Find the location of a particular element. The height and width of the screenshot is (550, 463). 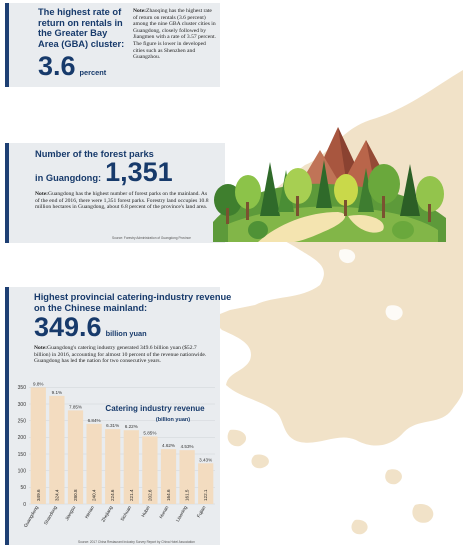

rental-return-big-number: 3.6 is located at coordinates (57, 66).